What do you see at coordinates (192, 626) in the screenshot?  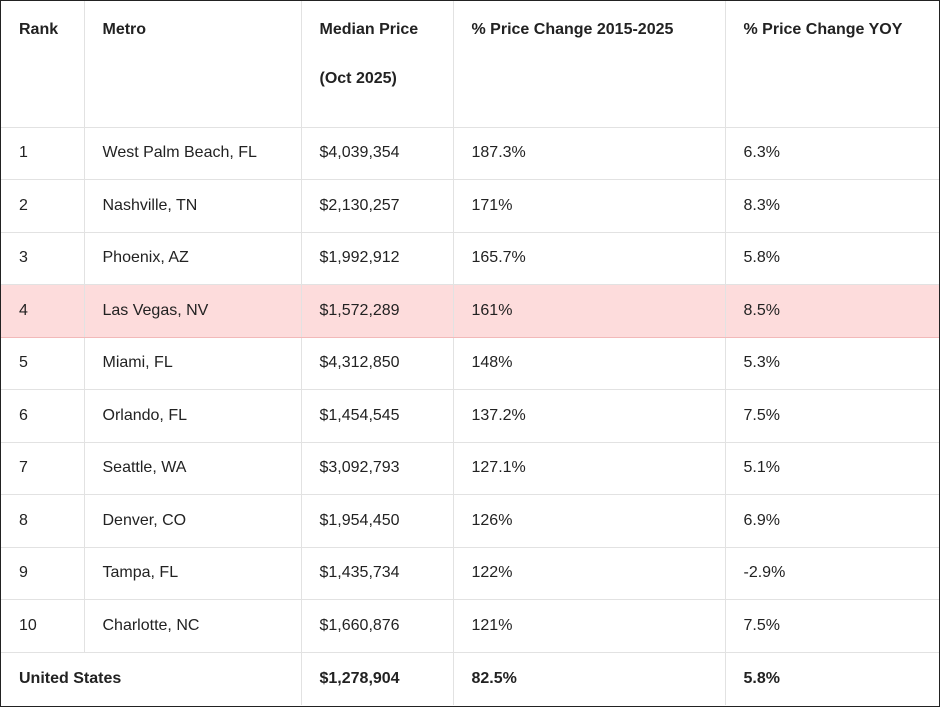 I see `table-cell: Charlotte, NC` at bounding box center [192, 626].